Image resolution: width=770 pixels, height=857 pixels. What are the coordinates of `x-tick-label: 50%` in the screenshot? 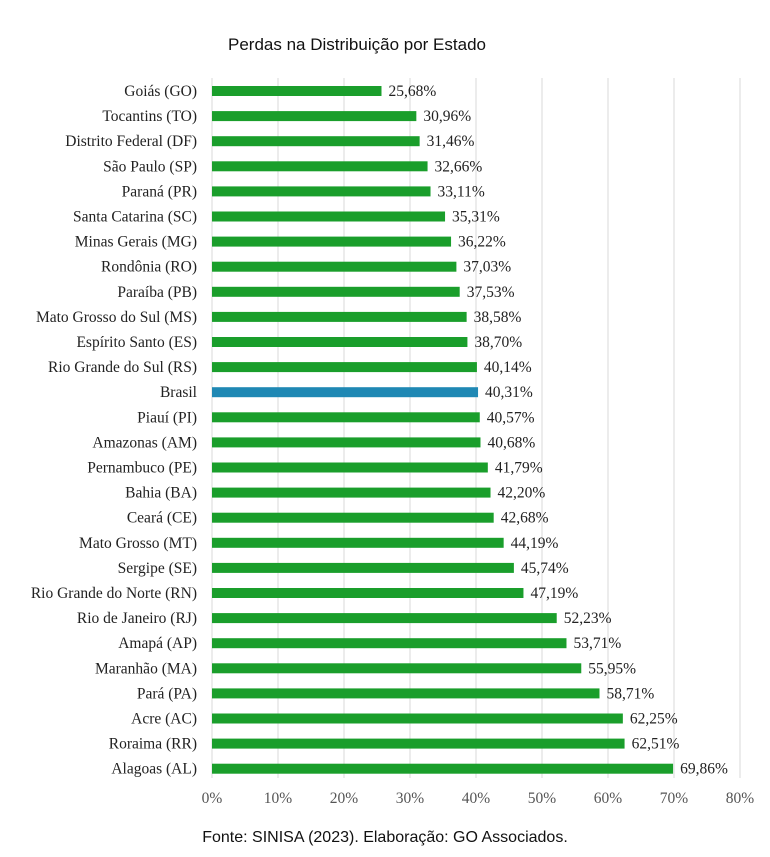 It's located at (542, 798).